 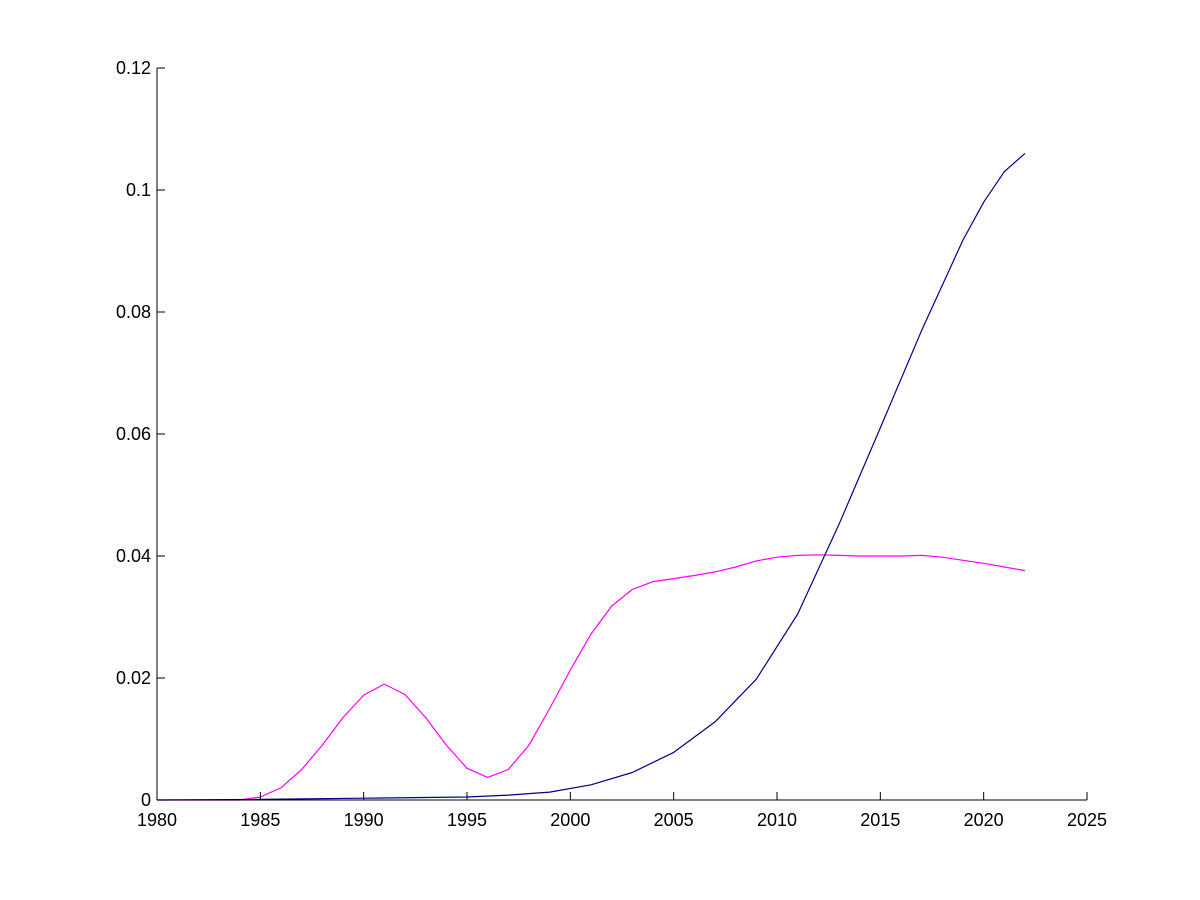 What do you see at coordinates (880, 820) in the screenshot?
I see `x-tick-label: 2015` at bounding box center [880, 820].